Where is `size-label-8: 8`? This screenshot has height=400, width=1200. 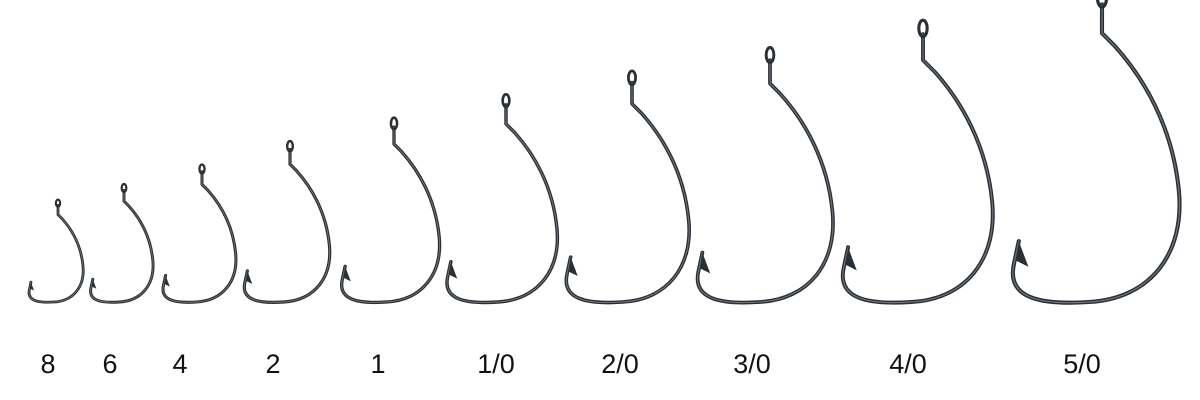 size-label-8: 8 is located at coordinates (48, 364).